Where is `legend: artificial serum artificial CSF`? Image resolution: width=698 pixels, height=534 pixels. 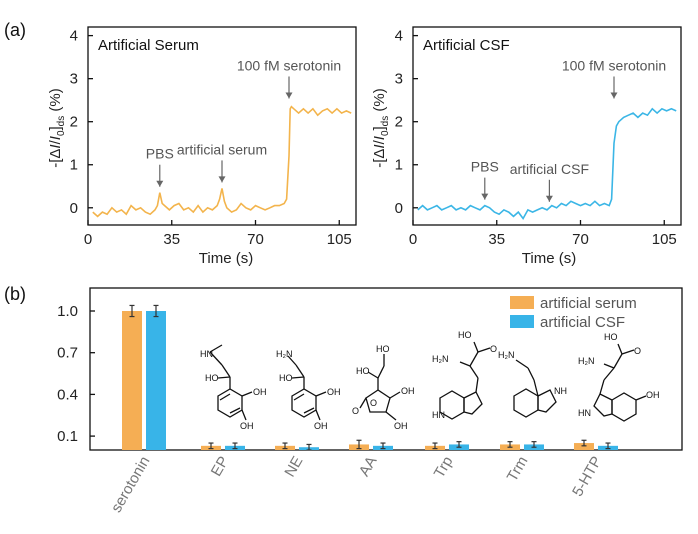 legend: artificial serum artificial CSF is located at coordinates (573, 313).